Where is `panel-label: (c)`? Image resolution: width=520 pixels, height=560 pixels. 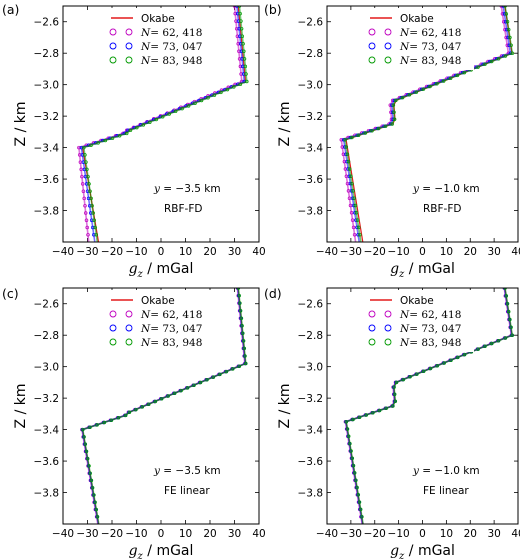 panel-label: (c) is located at coordinates (10, 293).